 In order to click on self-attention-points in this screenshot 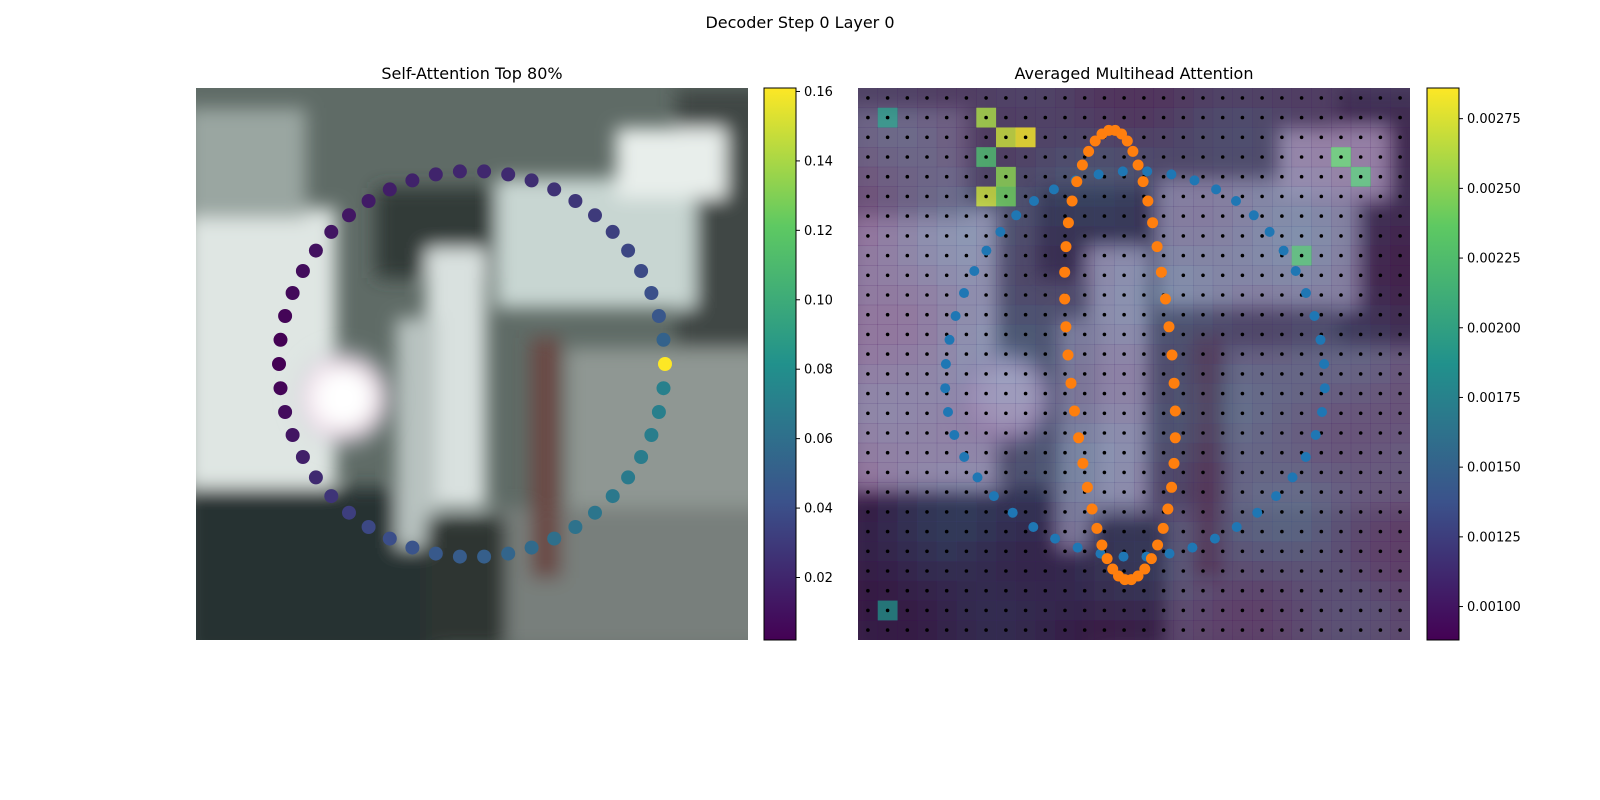, I will do `click(472, 364)`.